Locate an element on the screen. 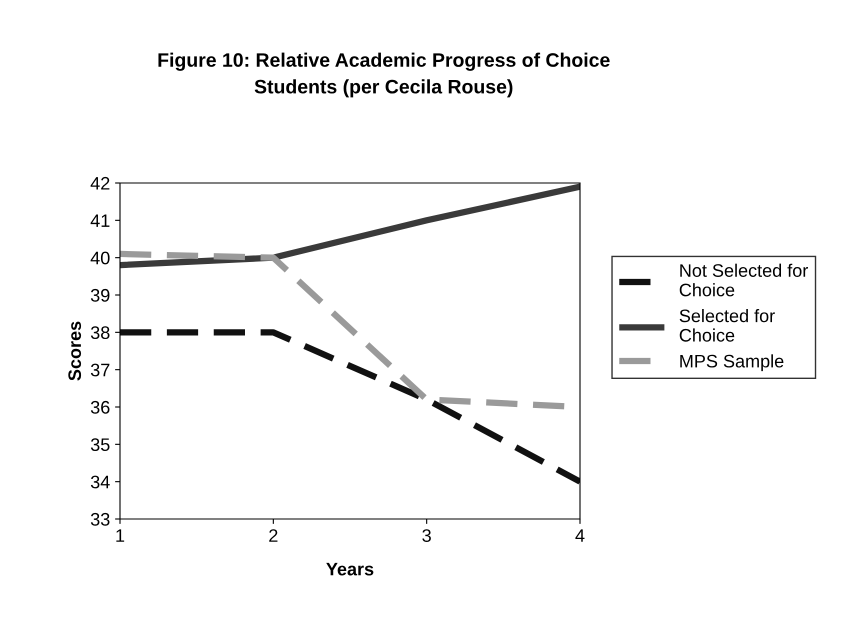 This screenshot has height=634, width=866. y-tick-label: 38 is located at coordinates (100, 333).